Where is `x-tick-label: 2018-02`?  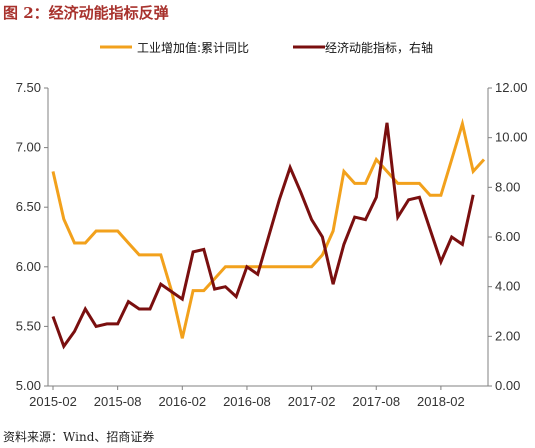
x-tick-label: 2018-02 is located at coordinates (441, 401).